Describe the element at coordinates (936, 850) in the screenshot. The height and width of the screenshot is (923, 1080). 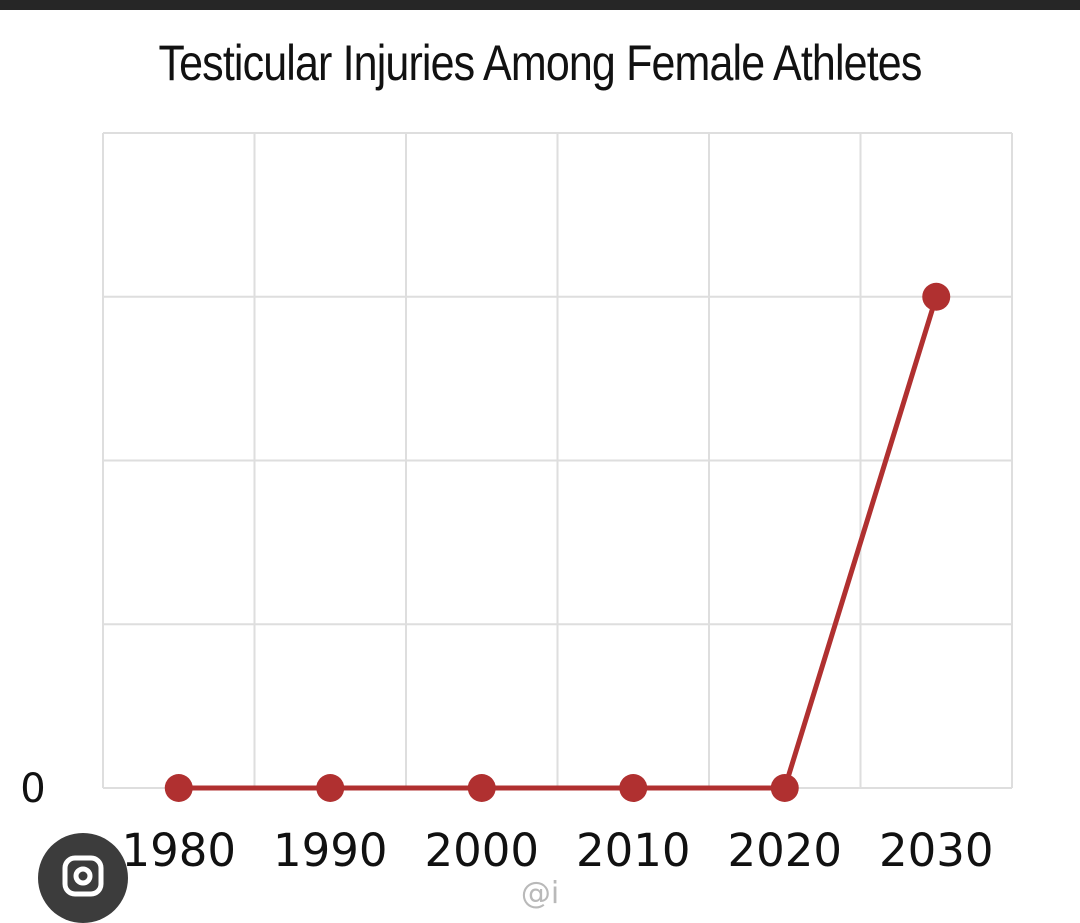
I see `x-tick-label: 2030` at that location.